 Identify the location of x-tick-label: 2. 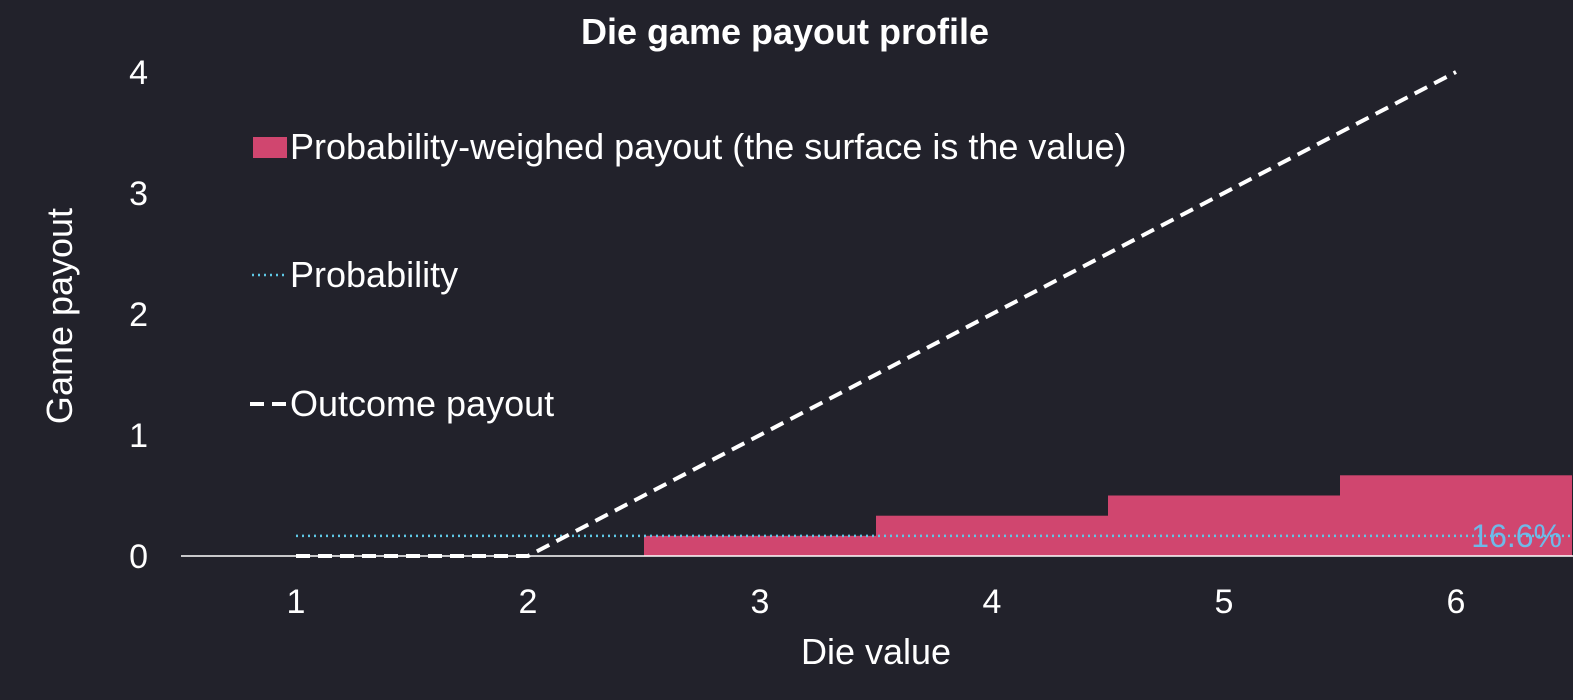
(528, 602).